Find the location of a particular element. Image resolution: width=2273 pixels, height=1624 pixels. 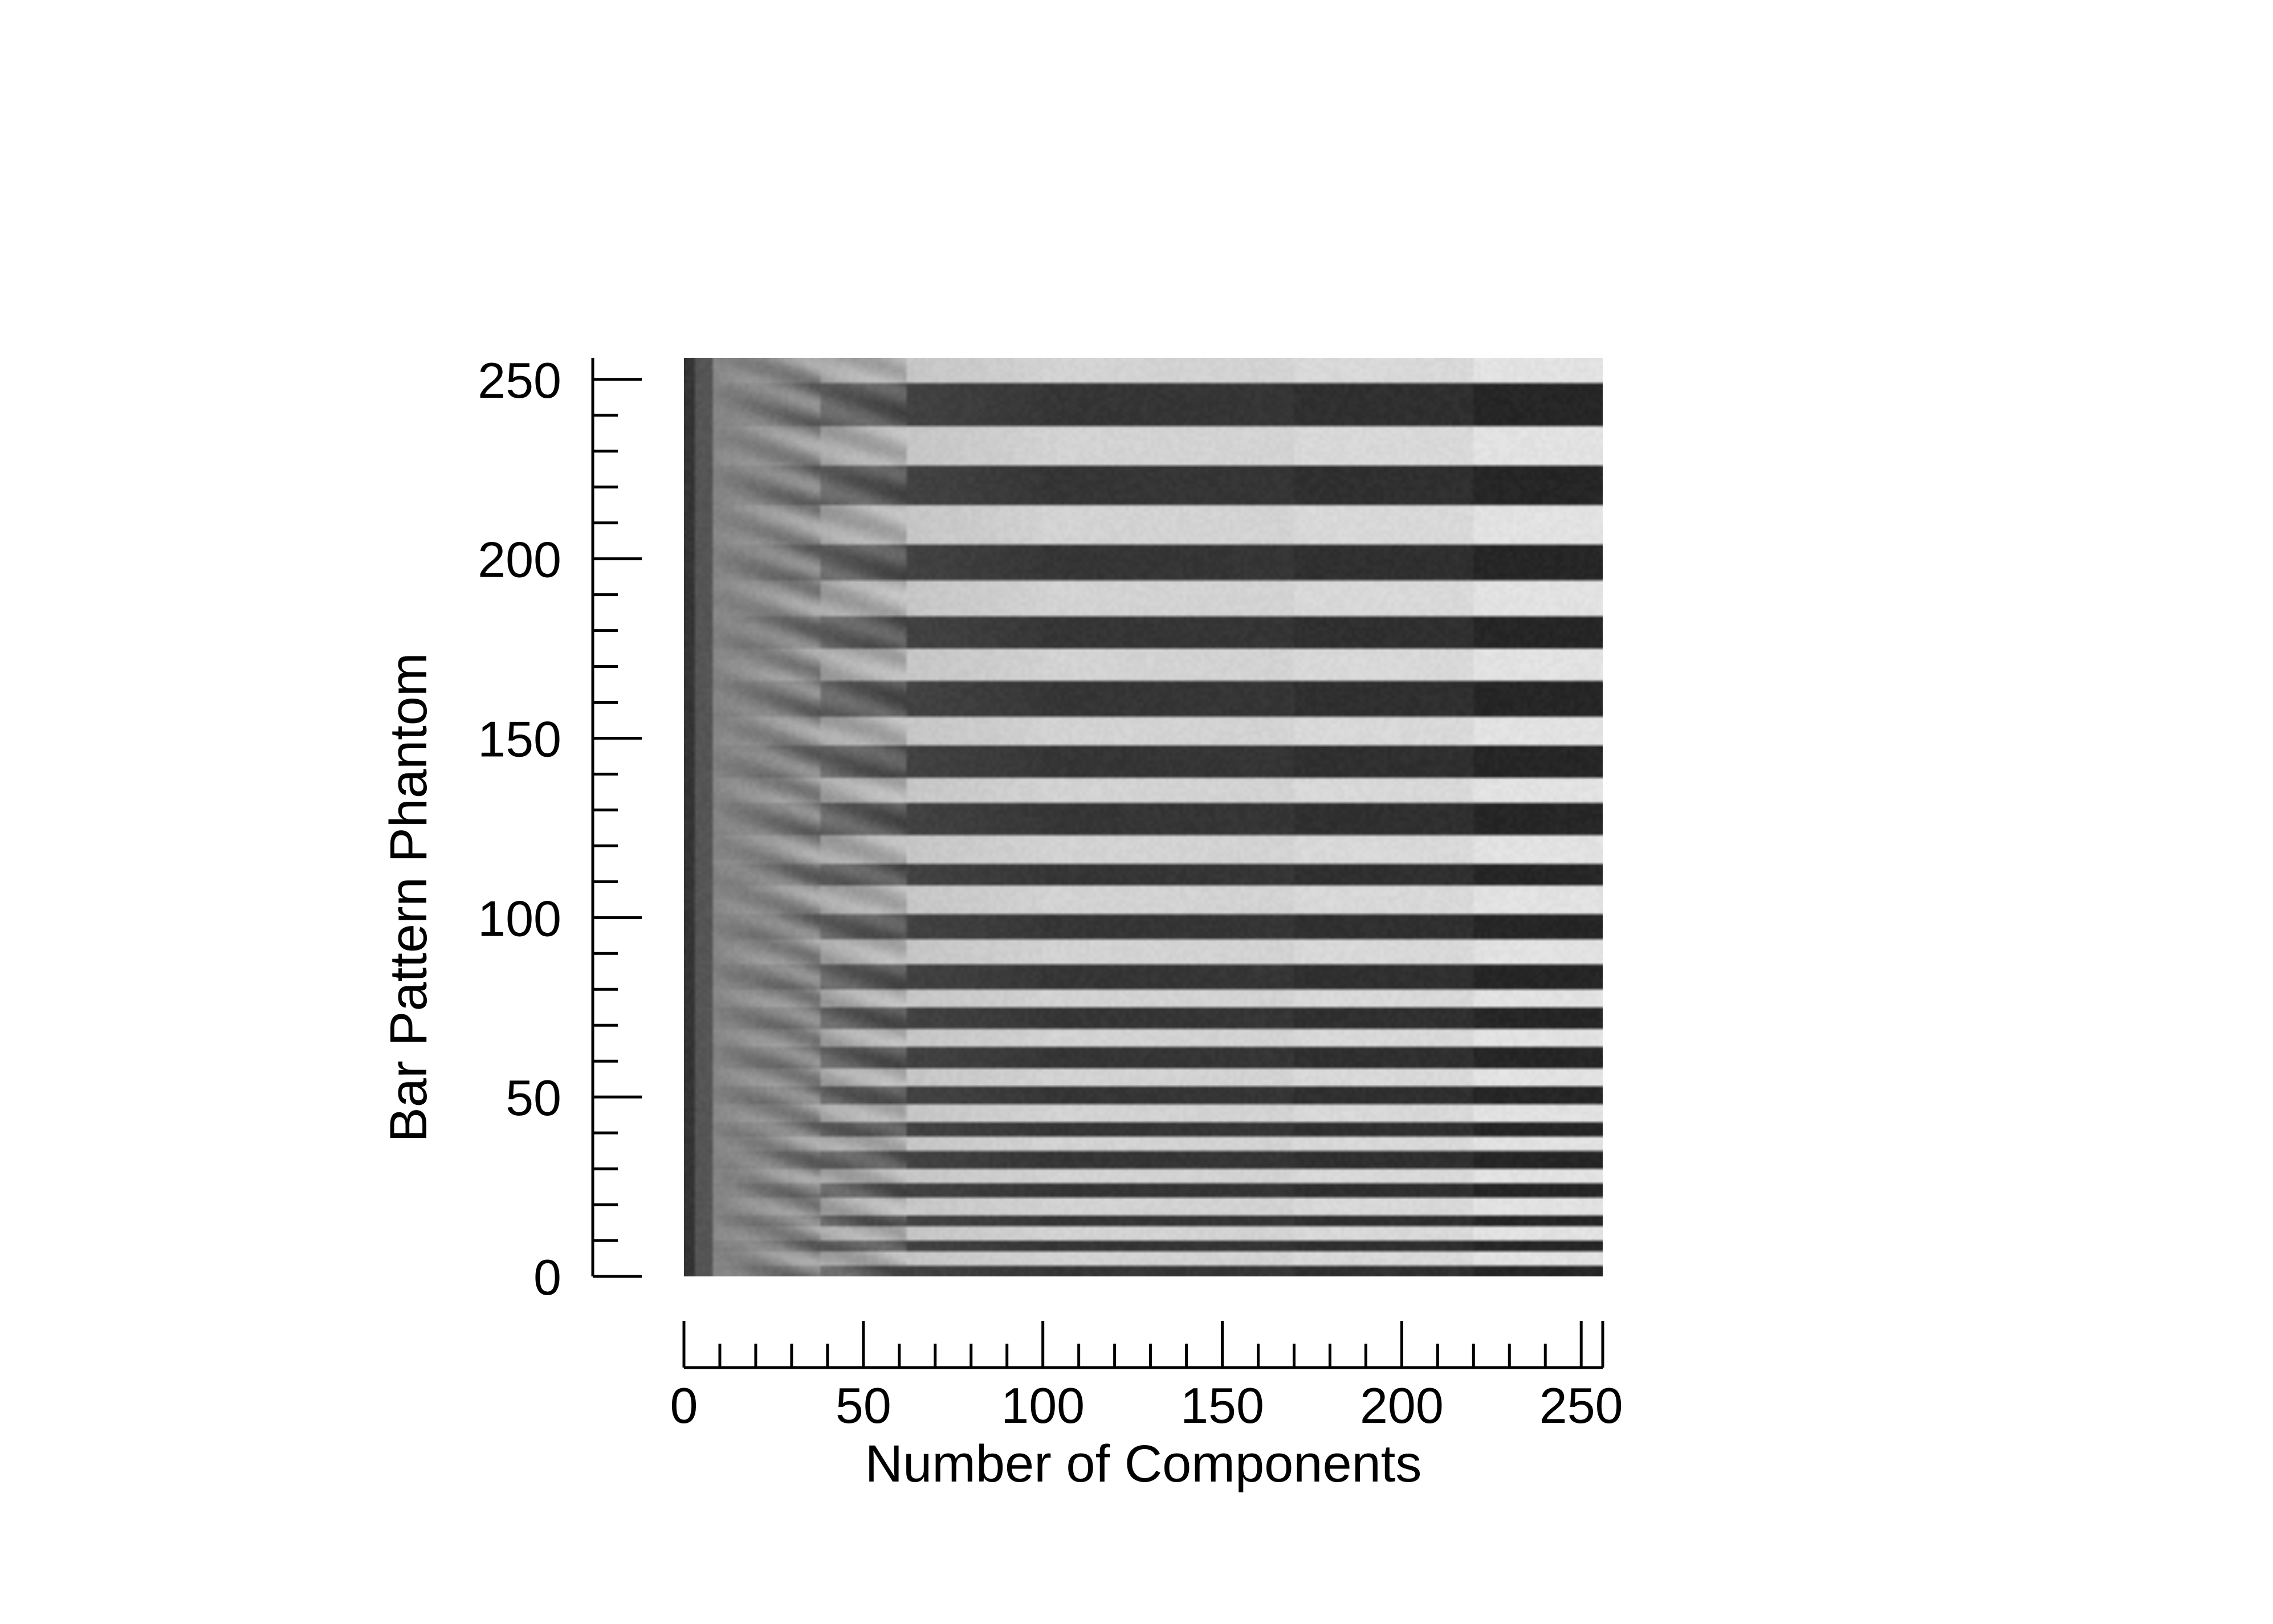

x-tick-label: 50 is located at coordinates (863, 1405).